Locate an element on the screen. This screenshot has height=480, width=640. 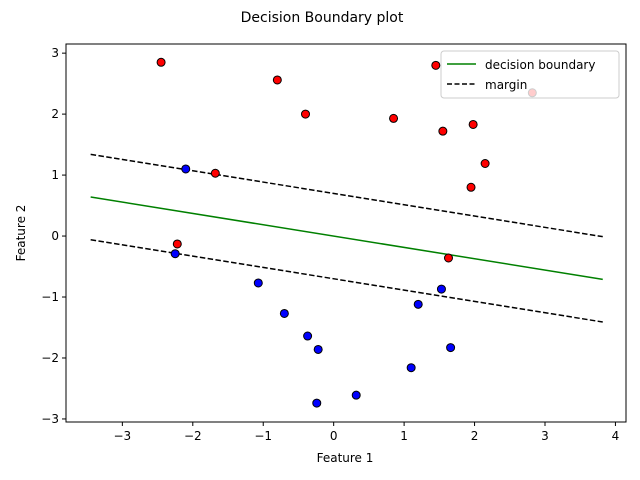
legend: decision boundary margin is located at coordinates (530, 74).